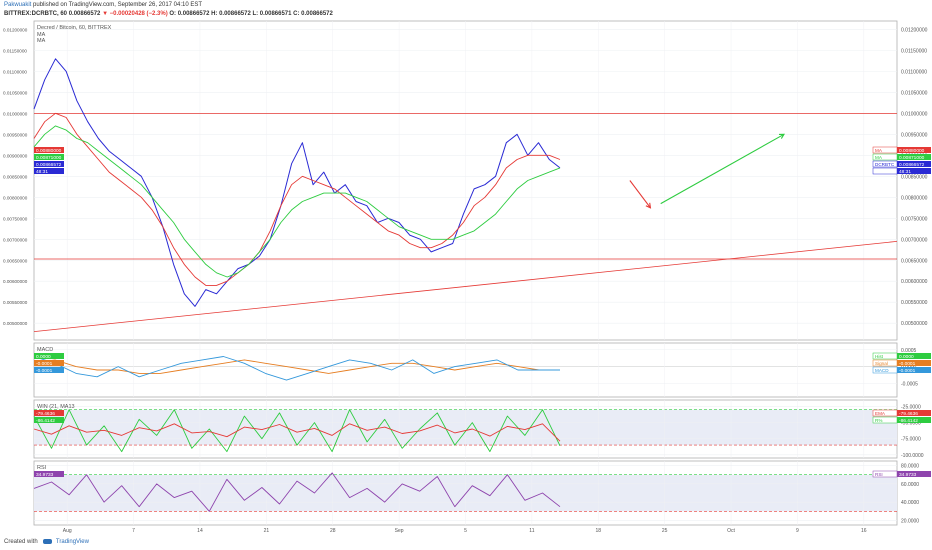 The height and width of the screenshot is (550, 932). What do you see at coordinates (15, 50) in the screenshot?
I see `y-tick-label-left: 0.01150000` at bounding box center [15, 50].